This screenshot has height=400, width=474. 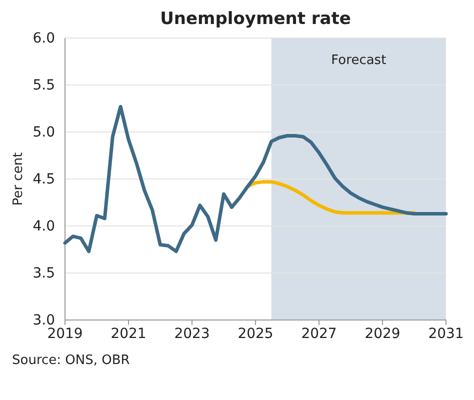 I want to click on x-tick-label: 2021, so click(x=128, y=334).